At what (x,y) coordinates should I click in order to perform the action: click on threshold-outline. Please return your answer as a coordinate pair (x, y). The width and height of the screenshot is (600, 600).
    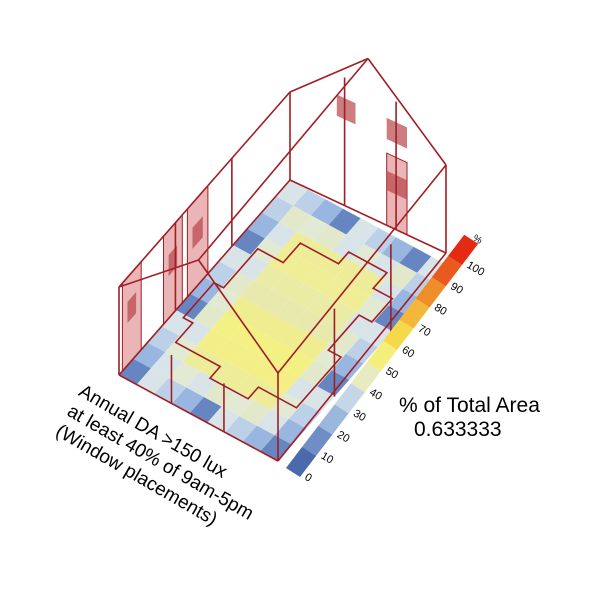
    Looking at the image, I should click on (284, 325).